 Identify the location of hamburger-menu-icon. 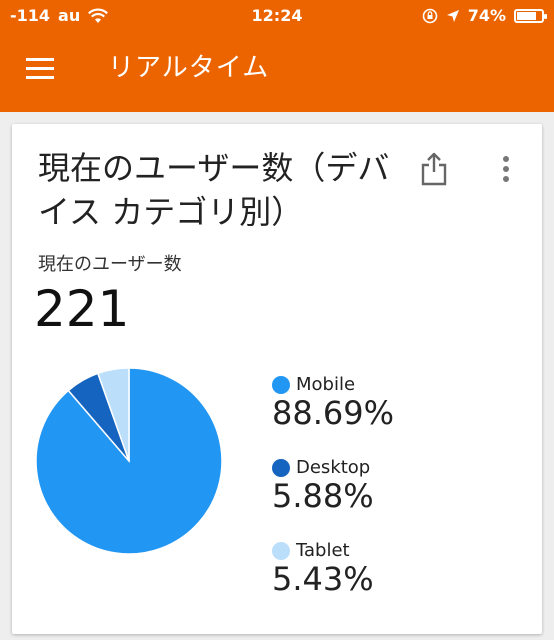
(40, 69).